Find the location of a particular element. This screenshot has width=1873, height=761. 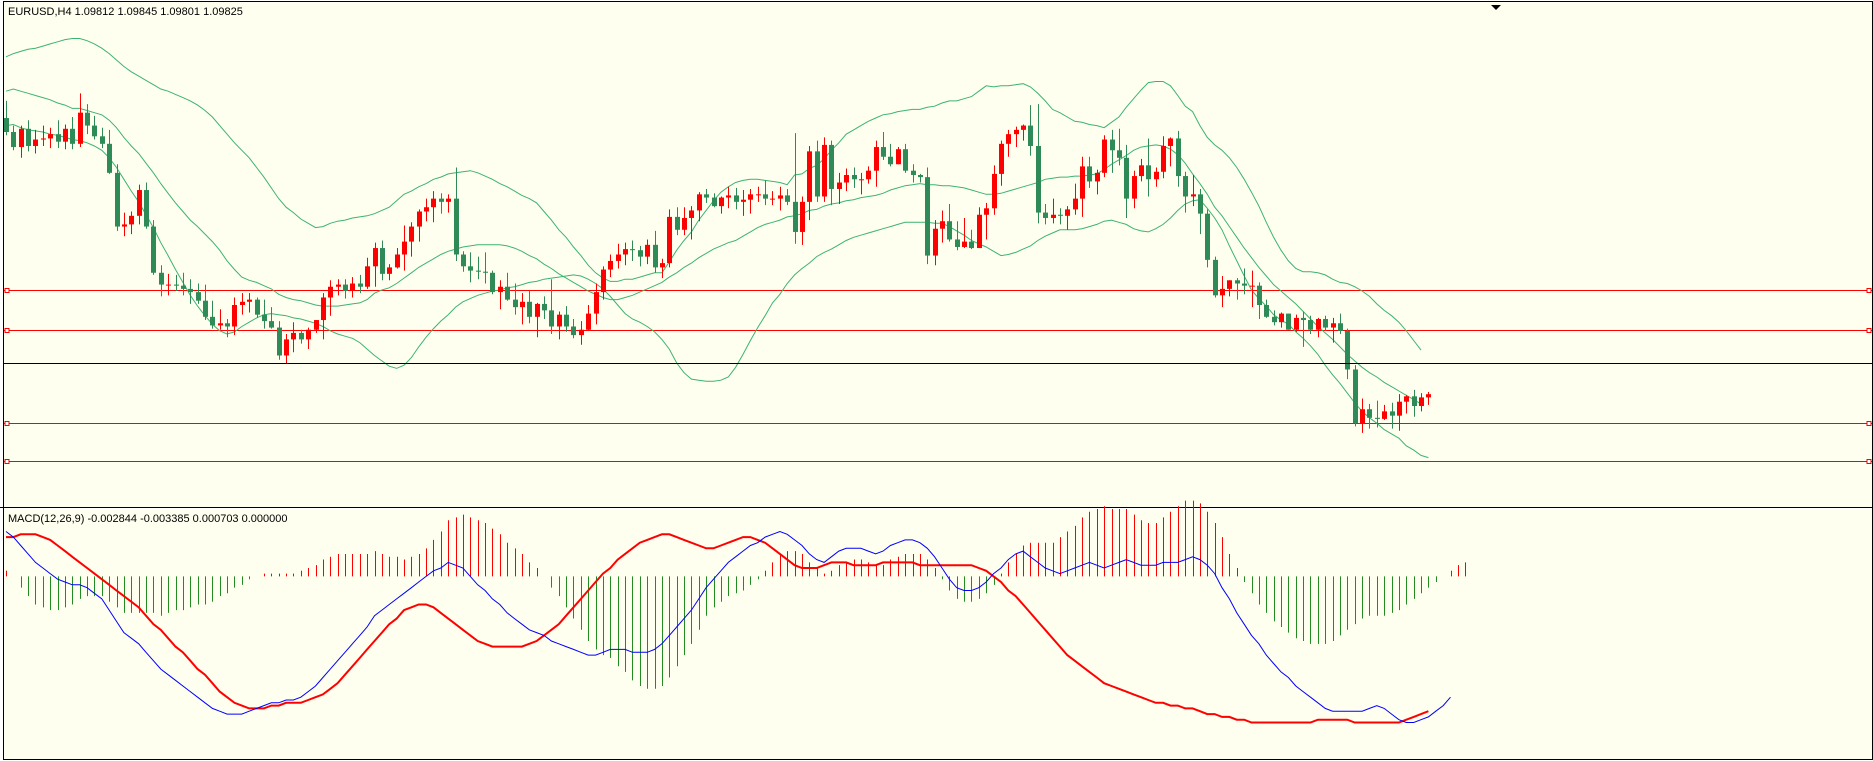

shift-marker-icon is located at coordinates (1496, 7).